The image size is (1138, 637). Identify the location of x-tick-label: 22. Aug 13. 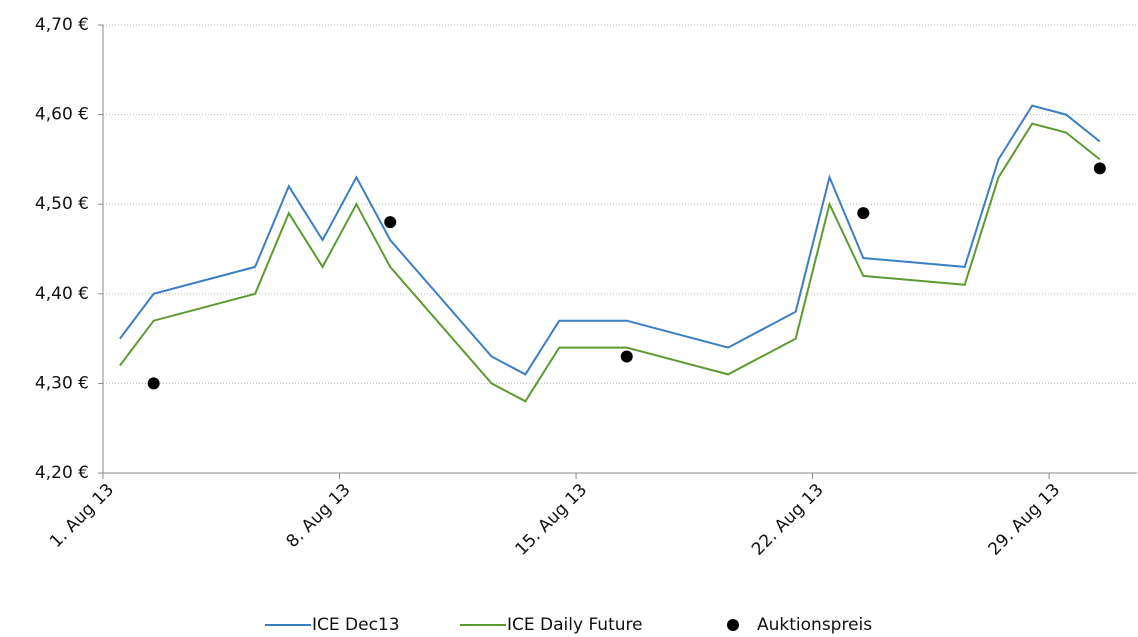
(788, 520).